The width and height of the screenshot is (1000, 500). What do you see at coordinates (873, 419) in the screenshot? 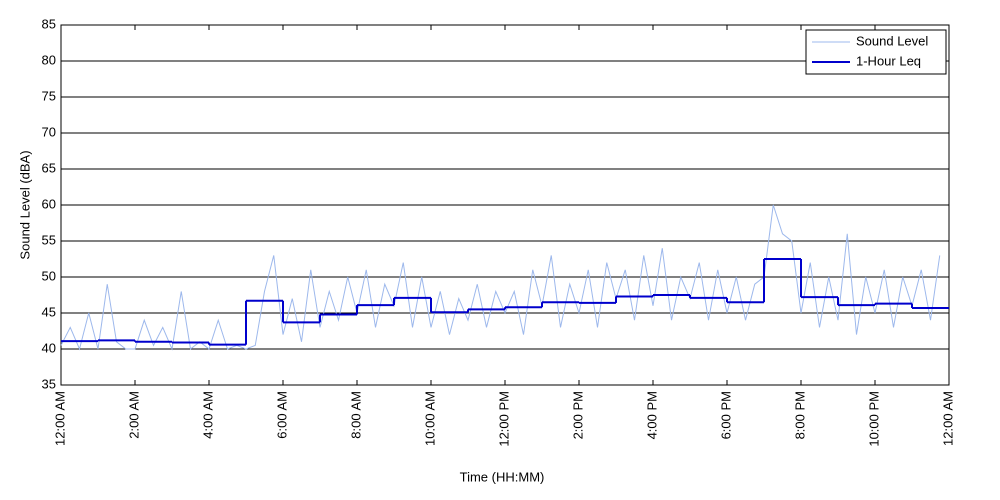
I see `x-tick-label: 10:00 PM` at bounding box center [873, 419].